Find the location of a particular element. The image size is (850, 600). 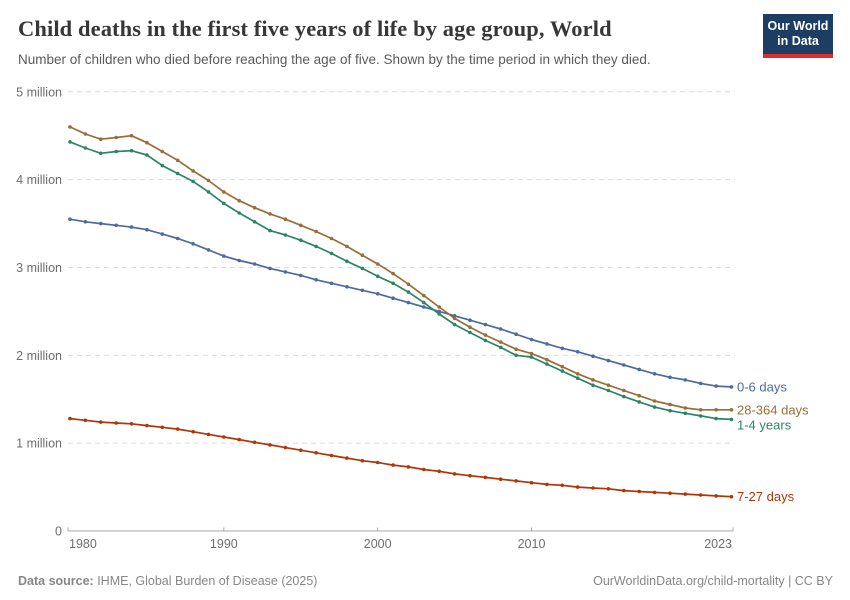

x-axis-label: 1990 is located at coordinates (224, 544).